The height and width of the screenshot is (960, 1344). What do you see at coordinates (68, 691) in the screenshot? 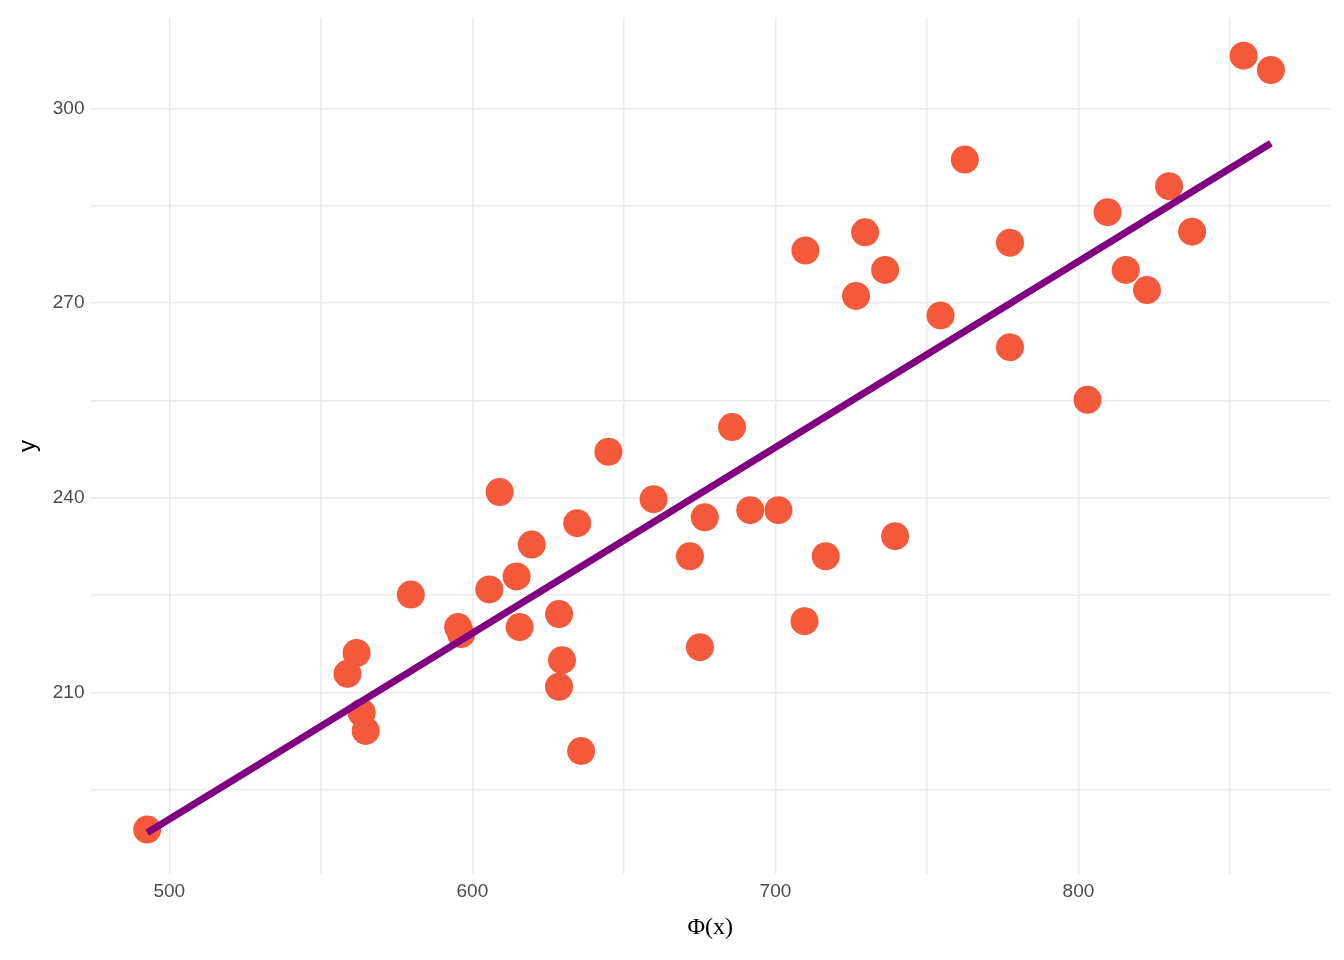
I see `y-tick-label: 210` at bounding box center [68, 691].